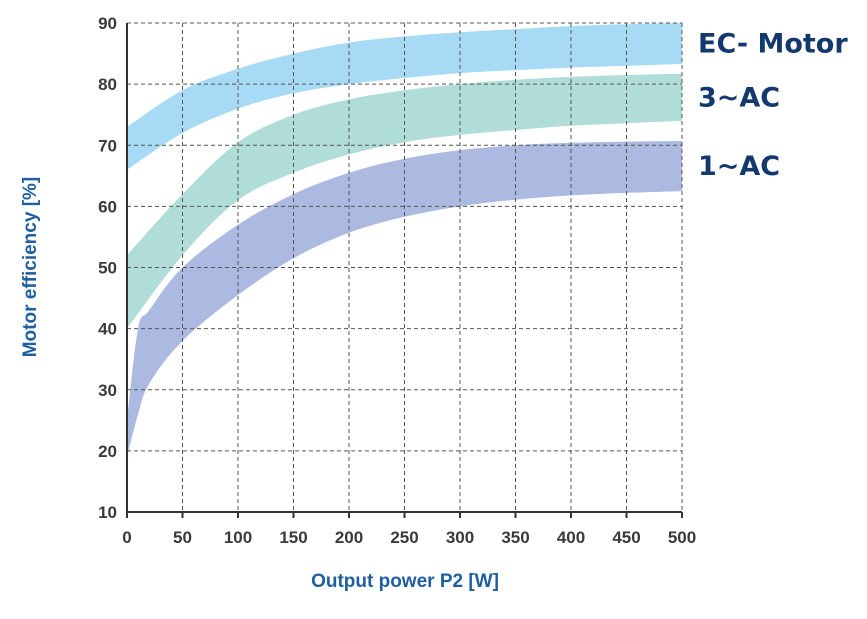 The width and height of the screenshot is (867, 619). What do you see at coordinates (107, 145) in the screenshot?
I see `y-tick-label: 70` at bounding box center [107, 145].